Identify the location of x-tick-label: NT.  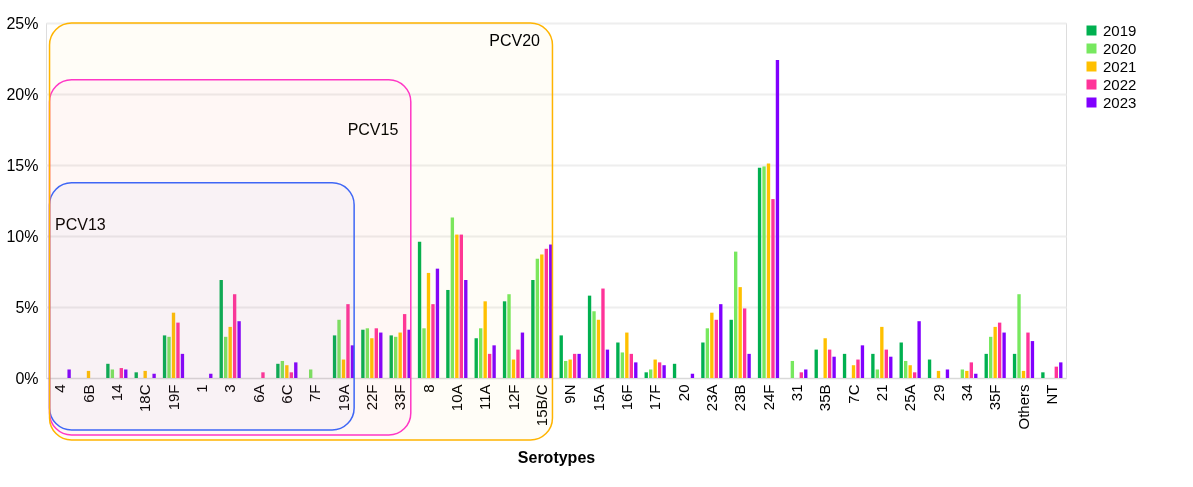
(1051, 394).